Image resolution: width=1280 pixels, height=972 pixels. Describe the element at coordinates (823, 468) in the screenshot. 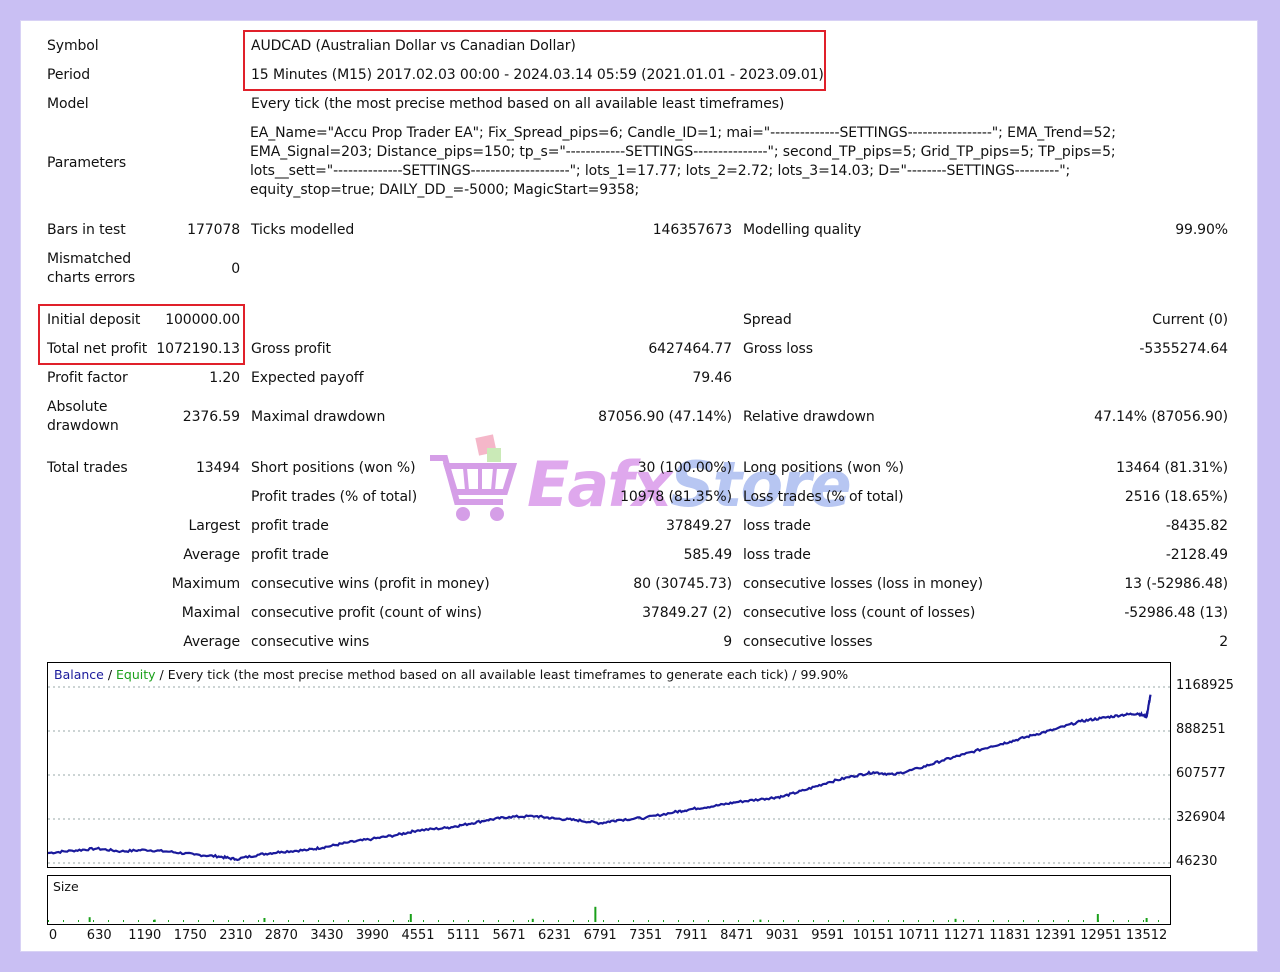

I see `long-label: Long positions (won %)` at that location.